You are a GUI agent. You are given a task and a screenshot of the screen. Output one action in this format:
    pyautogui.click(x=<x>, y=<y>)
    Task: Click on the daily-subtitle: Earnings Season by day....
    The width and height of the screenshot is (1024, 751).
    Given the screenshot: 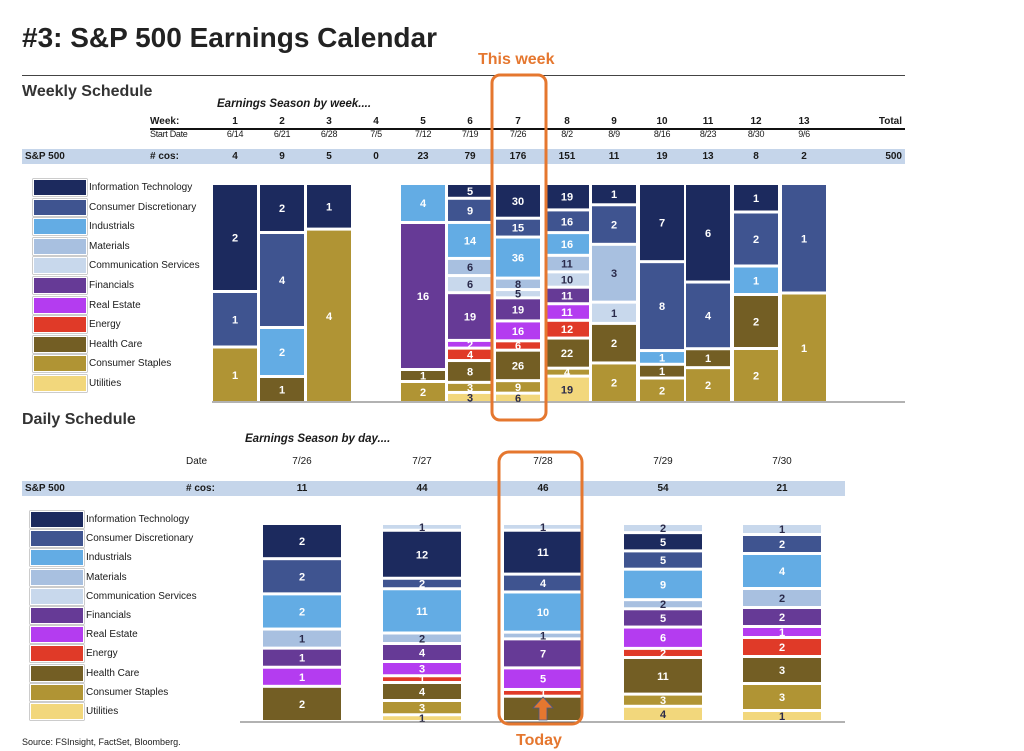 What is the action you would take?
    pyautogui.click(x=318, y=439)
    